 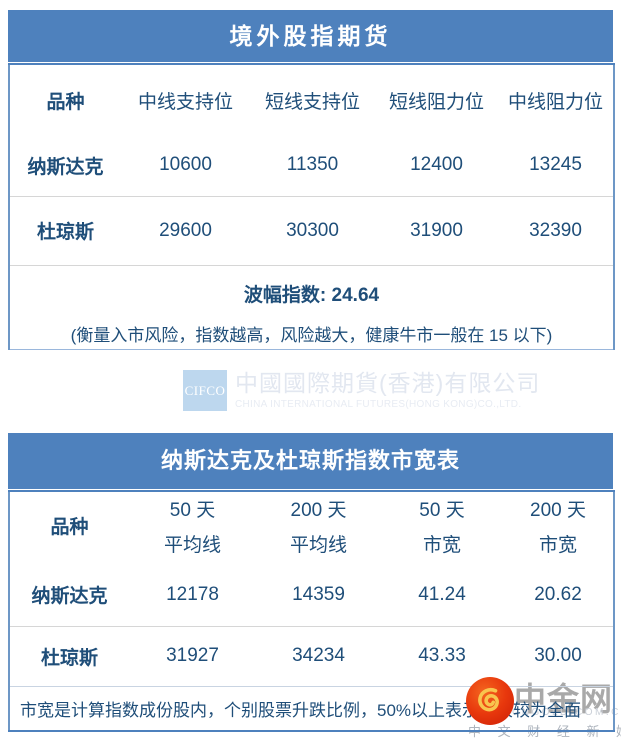 I want to click on cell-value: 20.62, so click(x=558, y=594).